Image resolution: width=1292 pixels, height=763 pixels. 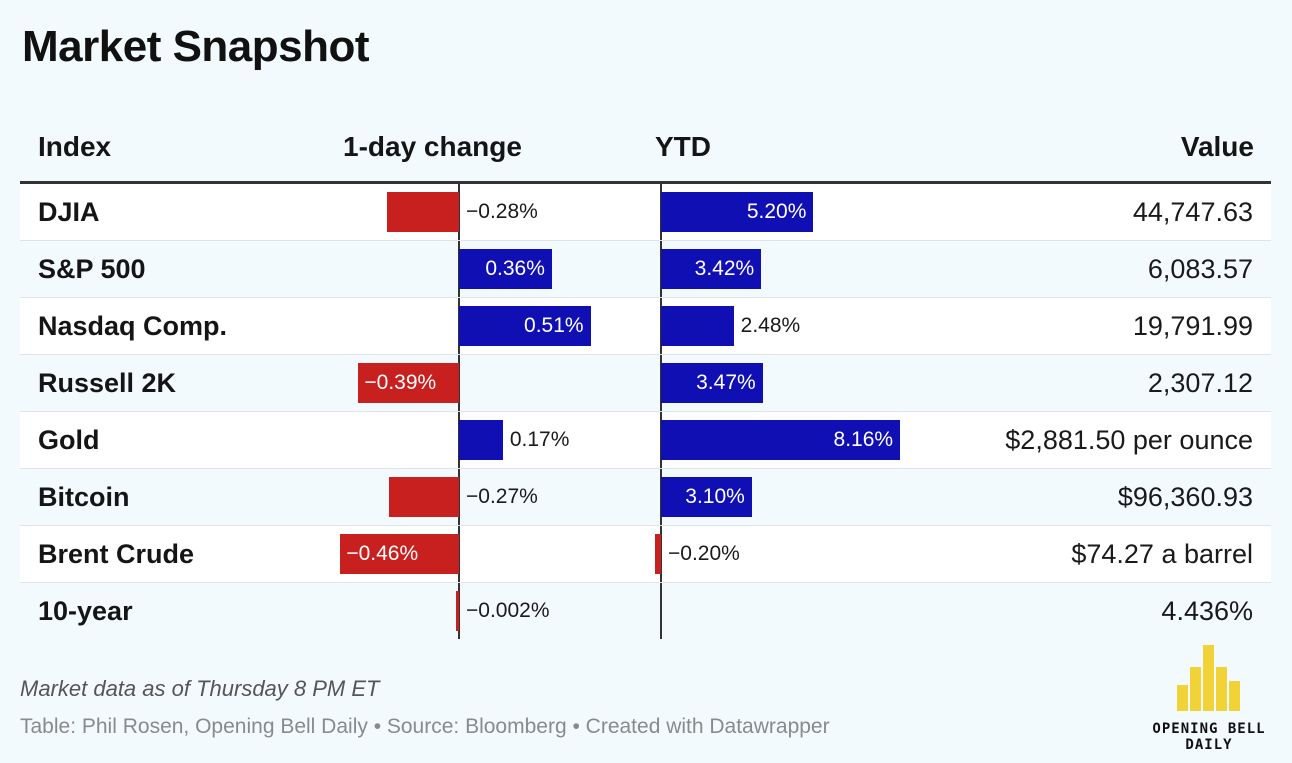 What do you see at coordinates (645, 326) in the screenshot?
I see `table-row: Nasdaq Comp. 0.51% 2.48% 19,791.99` at bounding box center [645, 326].